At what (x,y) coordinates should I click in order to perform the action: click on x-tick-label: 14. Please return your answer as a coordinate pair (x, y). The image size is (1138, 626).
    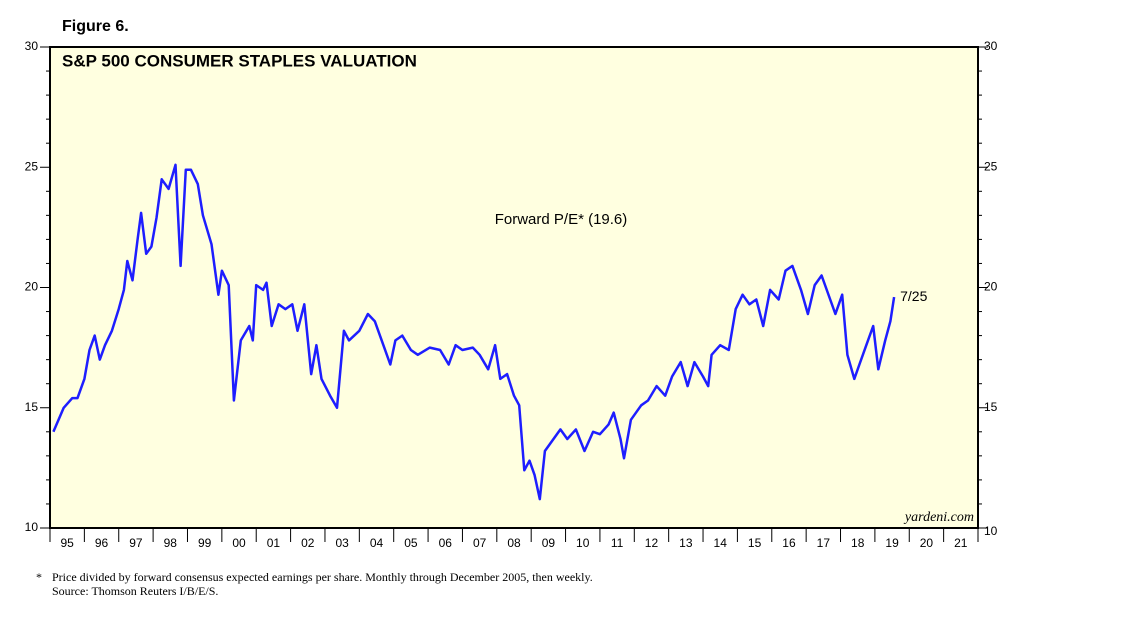
    Looking at the image, I should click on (721, 543).